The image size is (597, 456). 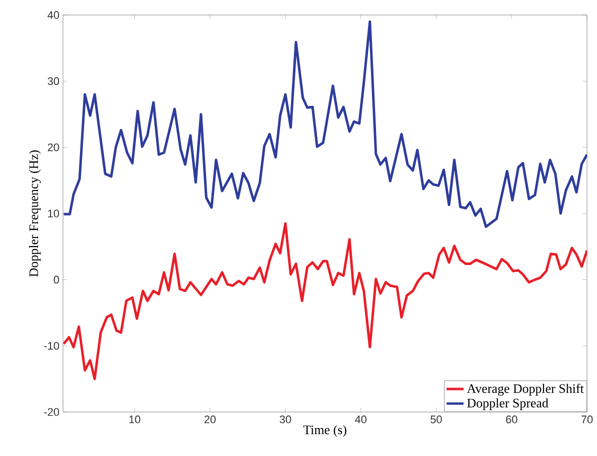 I want to click on x-tick-label: 50, so click(x=436, y=420).